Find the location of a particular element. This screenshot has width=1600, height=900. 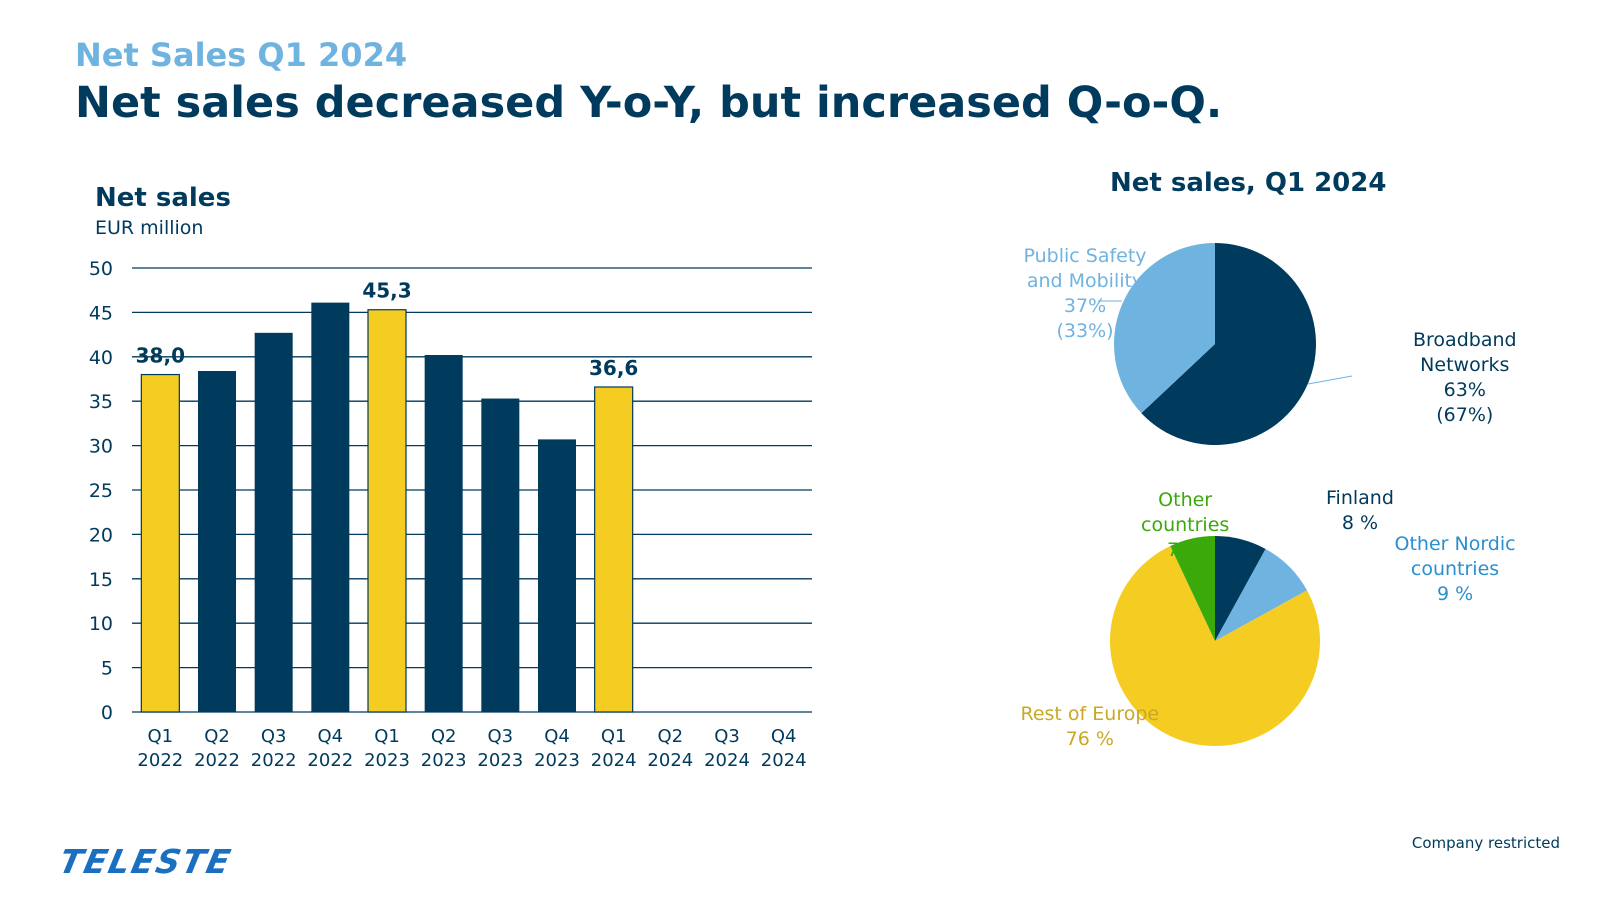

bar-chart-unit: EUR million is located at coordinates (149, 228).